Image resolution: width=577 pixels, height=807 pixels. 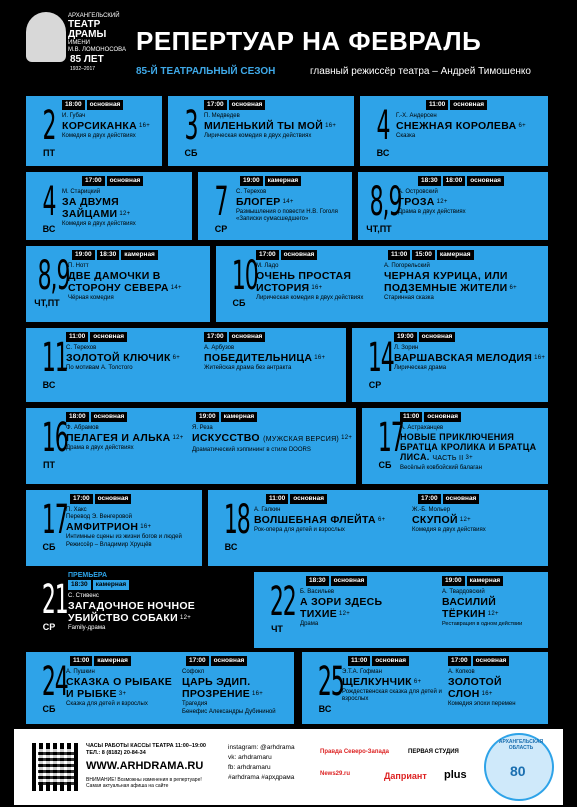 I want to click on event-title: СНЕЖНАЯ КОРОЛЕВА 6+, so click(x=461, y=126).